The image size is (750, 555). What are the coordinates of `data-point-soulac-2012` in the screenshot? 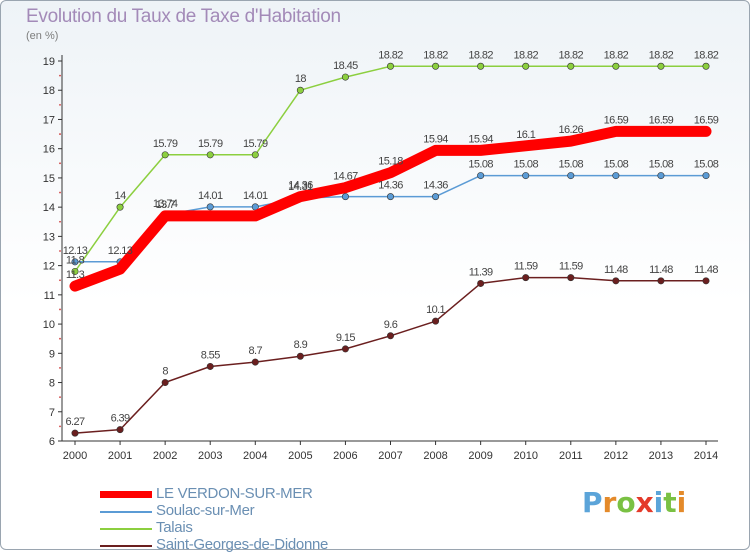 It's located at (616, 176).